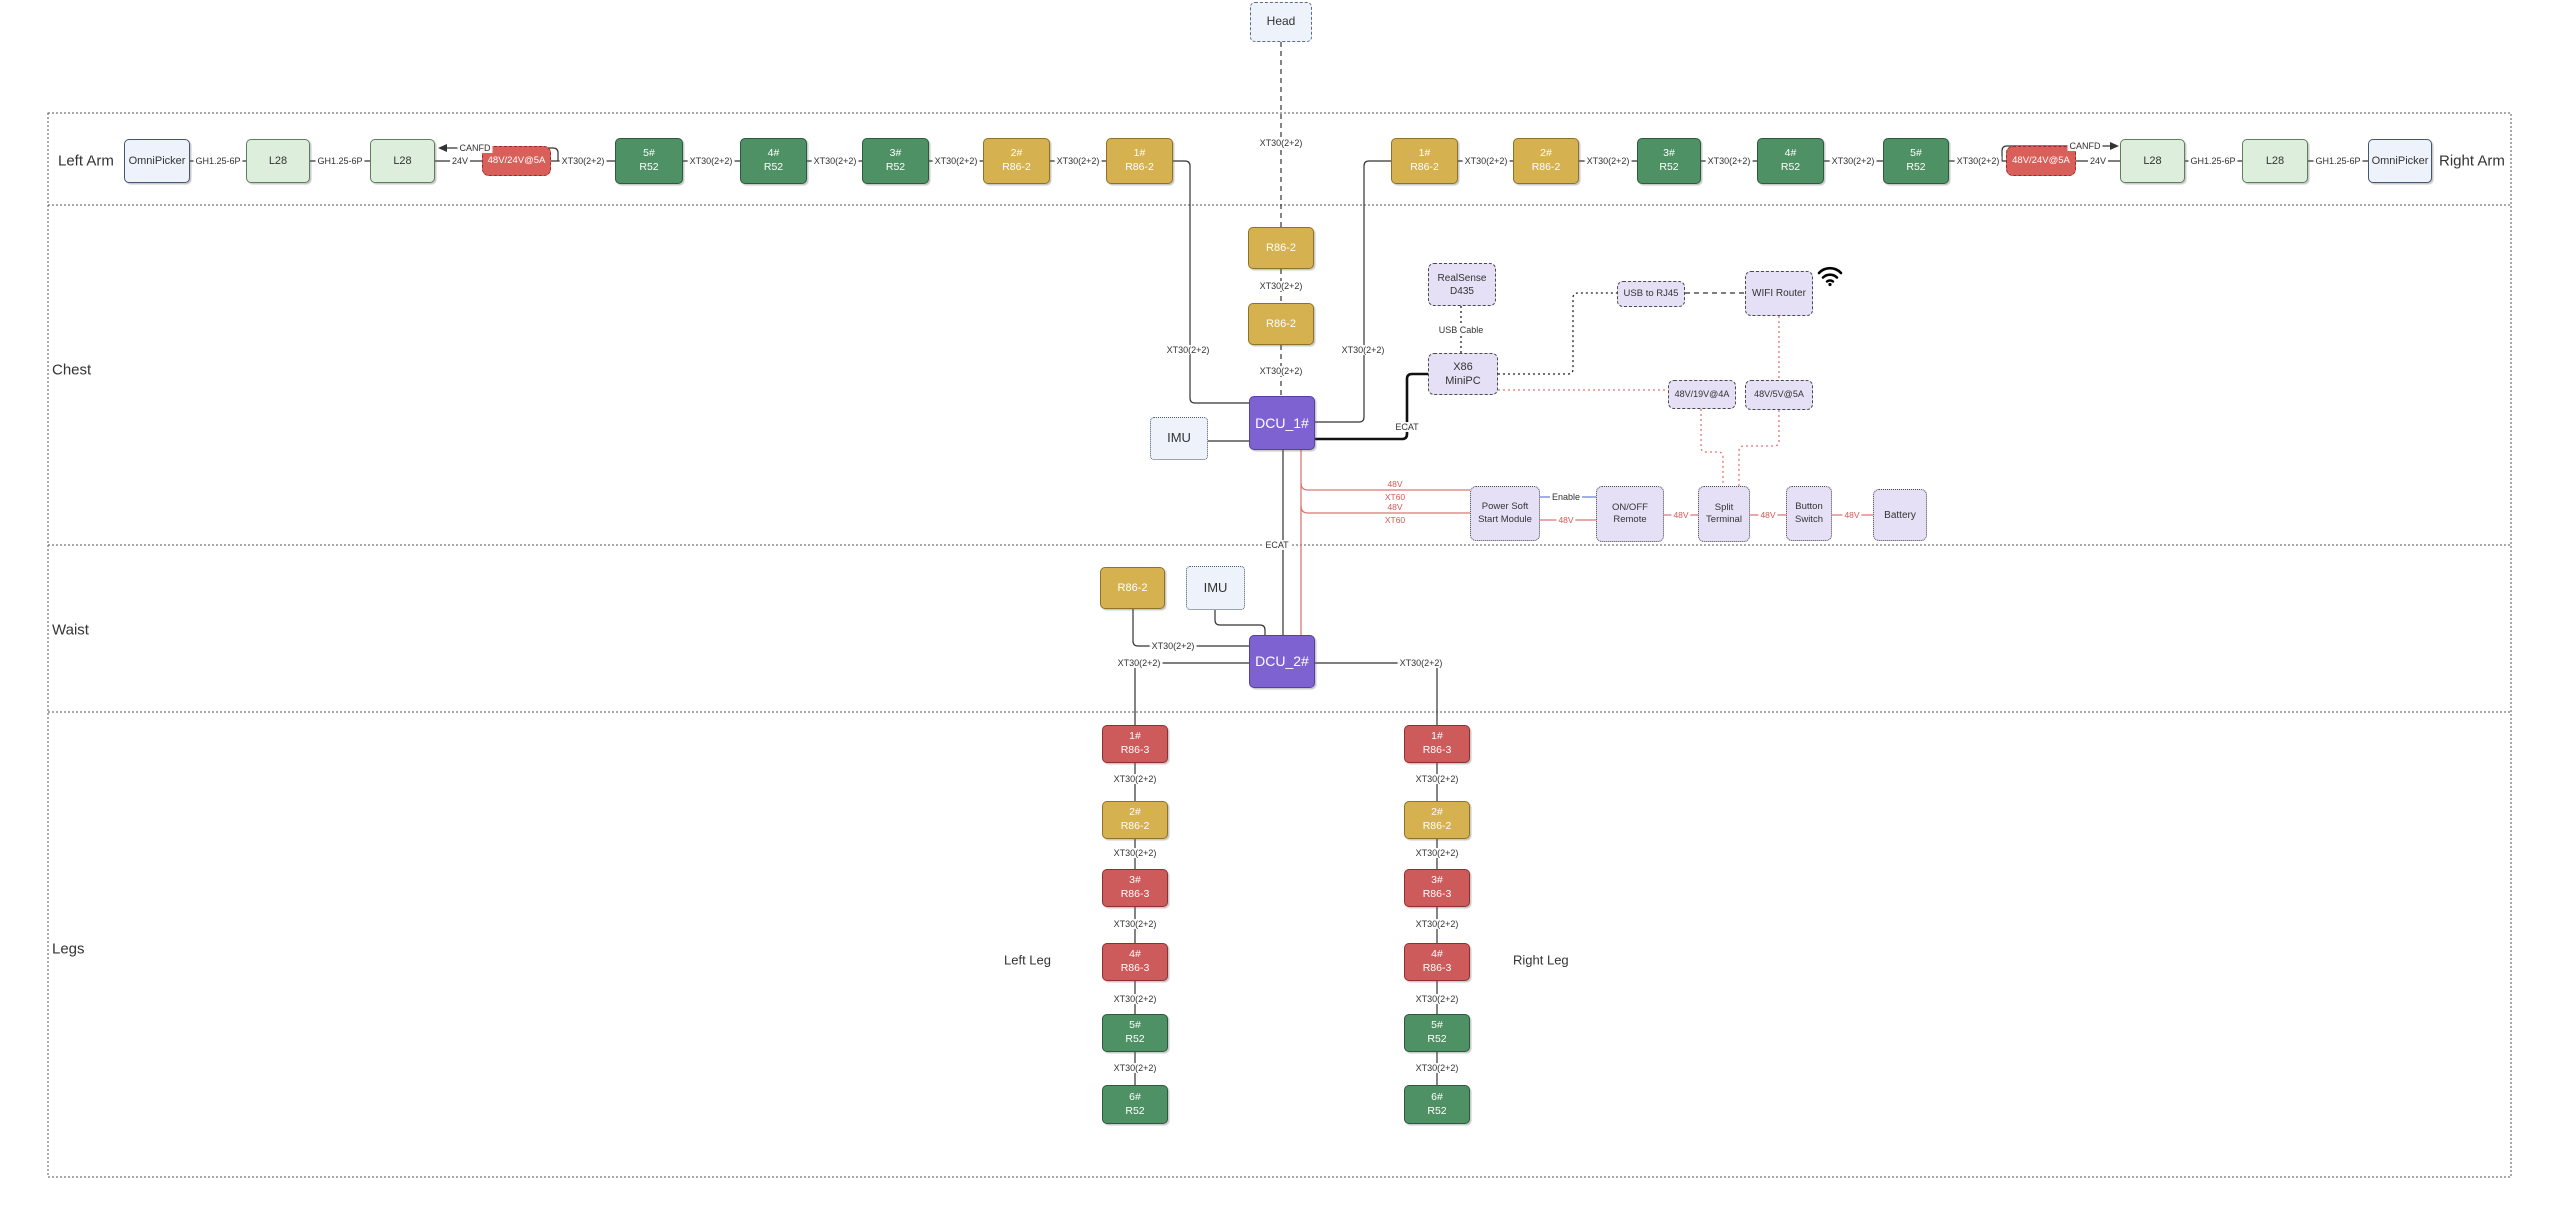 This screenshot has width=2560, height=1208. I want to click on right-arm-to-dcu1-line, so click(1352, 291).